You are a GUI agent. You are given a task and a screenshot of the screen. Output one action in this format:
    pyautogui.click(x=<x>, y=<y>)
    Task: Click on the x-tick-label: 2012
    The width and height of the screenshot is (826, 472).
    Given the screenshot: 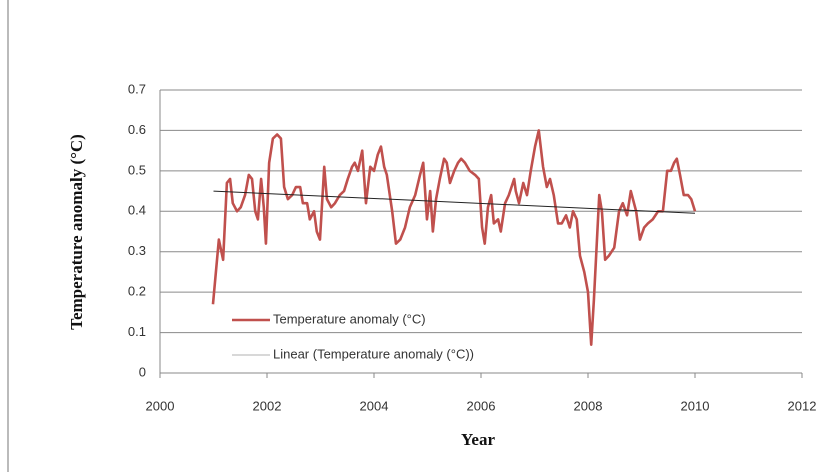 What is the action you would take?
    pyautogui.click(x=802, y=405)
    